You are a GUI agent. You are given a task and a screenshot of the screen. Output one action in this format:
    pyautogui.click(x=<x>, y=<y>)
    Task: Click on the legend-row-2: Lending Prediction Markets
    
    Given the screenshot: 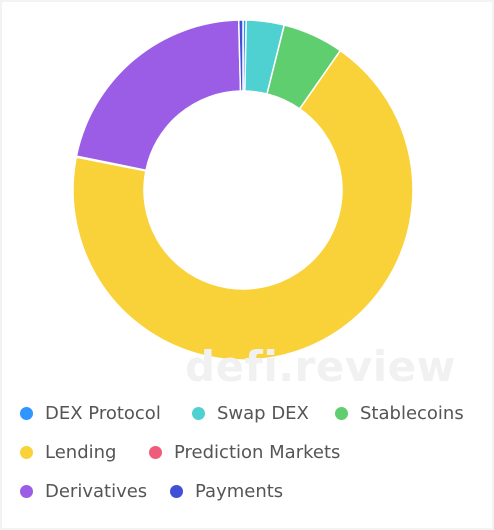 What is the action you would take?
    pyautogui.click(x=247, y=452)
    